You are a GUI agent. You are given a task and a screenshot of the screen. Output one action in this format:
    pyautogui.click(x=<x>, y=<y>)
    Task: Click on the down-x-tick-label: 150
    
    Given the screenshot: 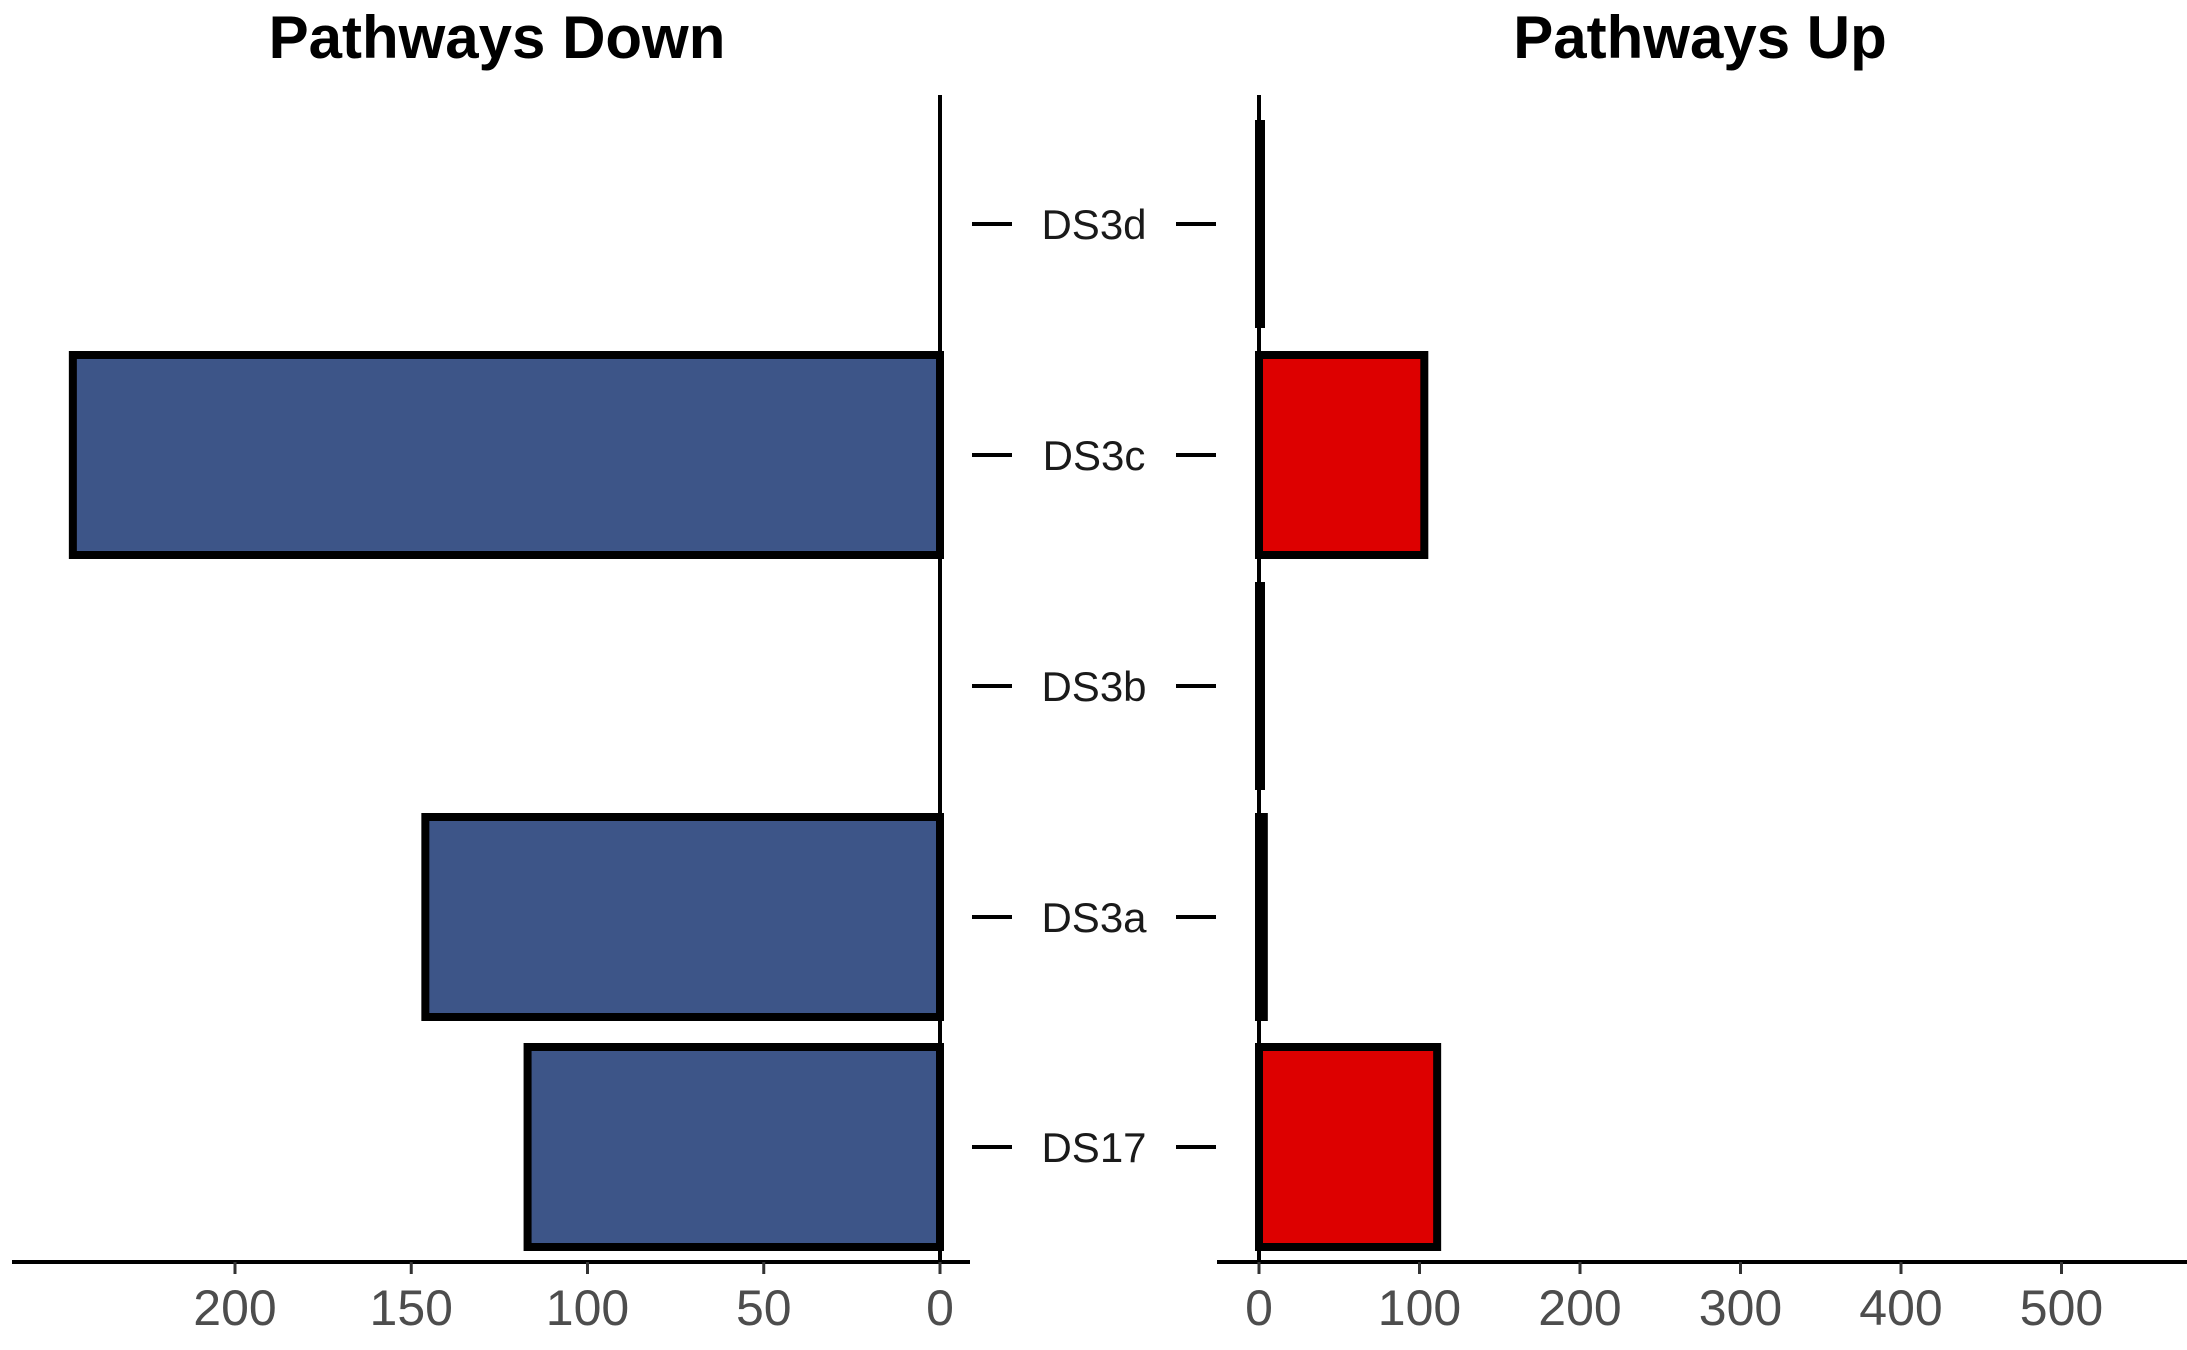 What is the action you would take?
    pyautogui.click(x=411, y=1308)
    